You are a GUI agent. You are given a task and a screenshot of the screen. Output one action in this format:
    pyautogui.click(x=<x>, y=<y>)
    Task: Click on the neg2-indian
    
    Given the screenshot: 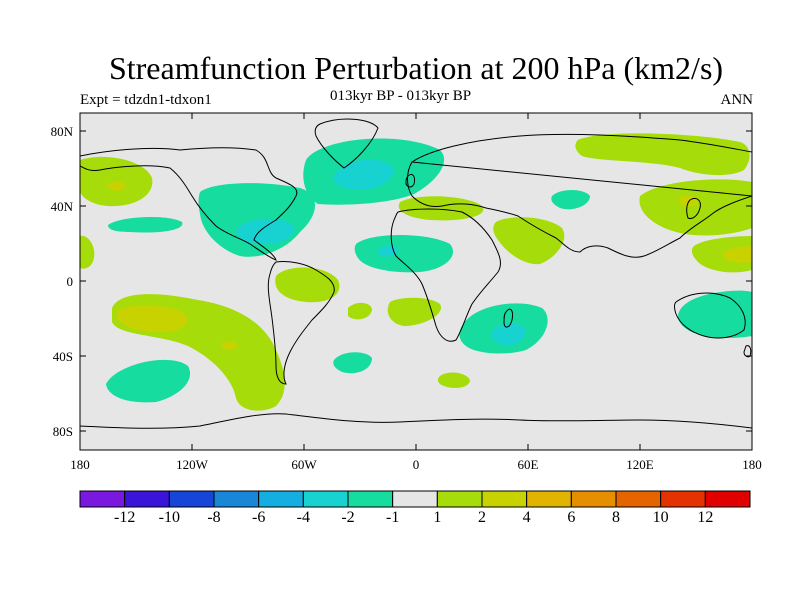 What is the action you would take?
    pyautogui.click(x=508, y=334)
    